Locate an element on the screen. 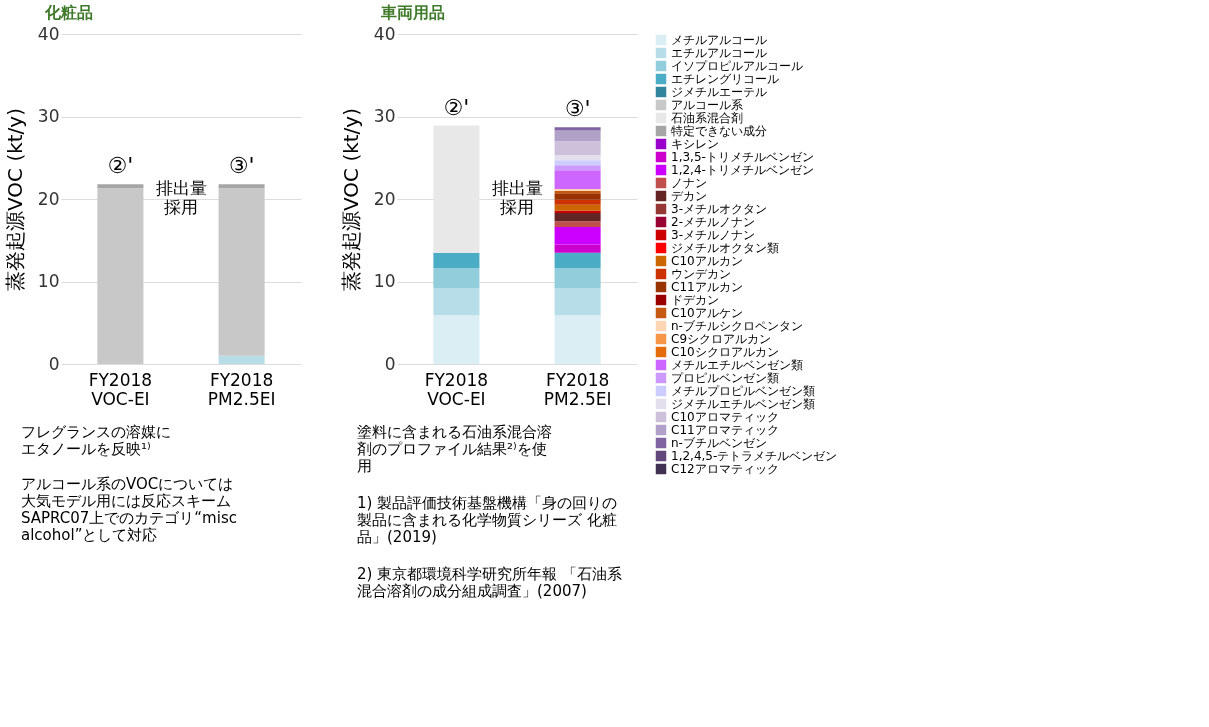 This screenshot has width=1209, height=727. legend-label: ノナン is located at coordinates (689, 183).